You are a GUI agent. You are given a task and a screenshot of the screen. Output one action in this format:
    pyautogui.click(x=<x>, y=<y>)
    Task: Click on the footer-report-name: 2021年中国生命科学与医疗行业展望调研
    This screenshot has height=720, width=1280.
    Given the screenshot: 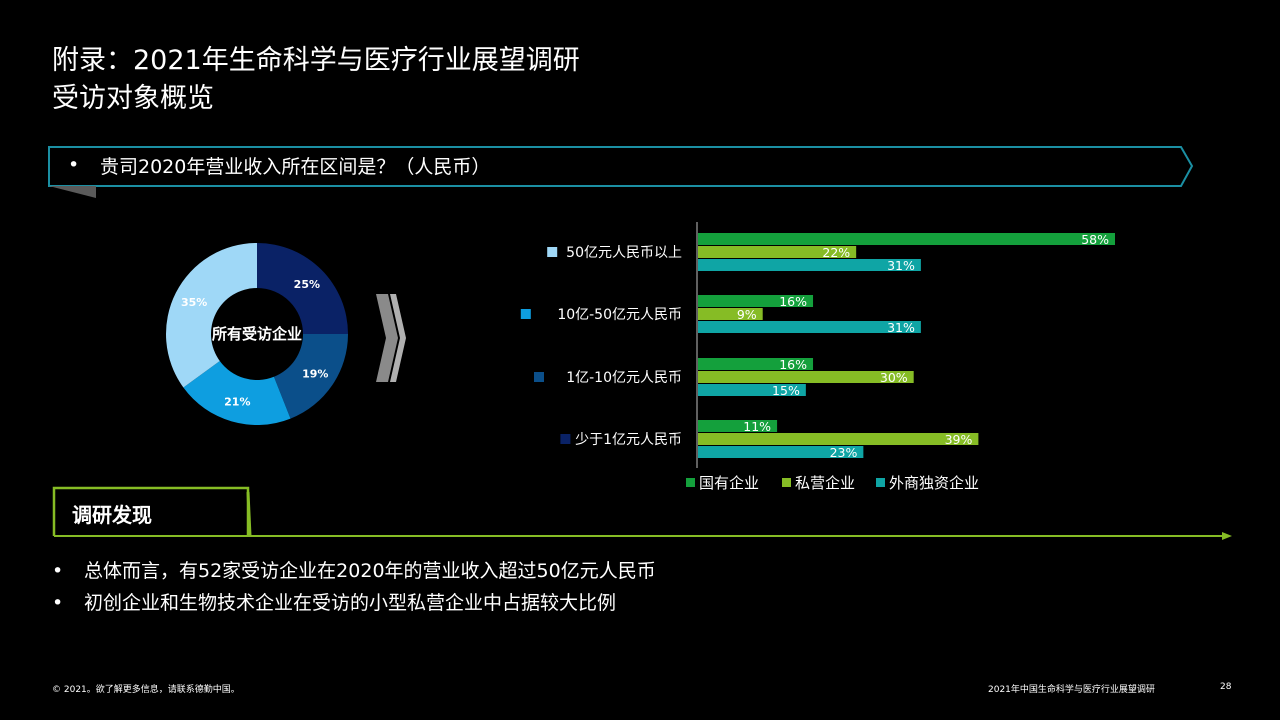 What is the action you would take?
    pyautogui.click(x=1071, y=690)
    